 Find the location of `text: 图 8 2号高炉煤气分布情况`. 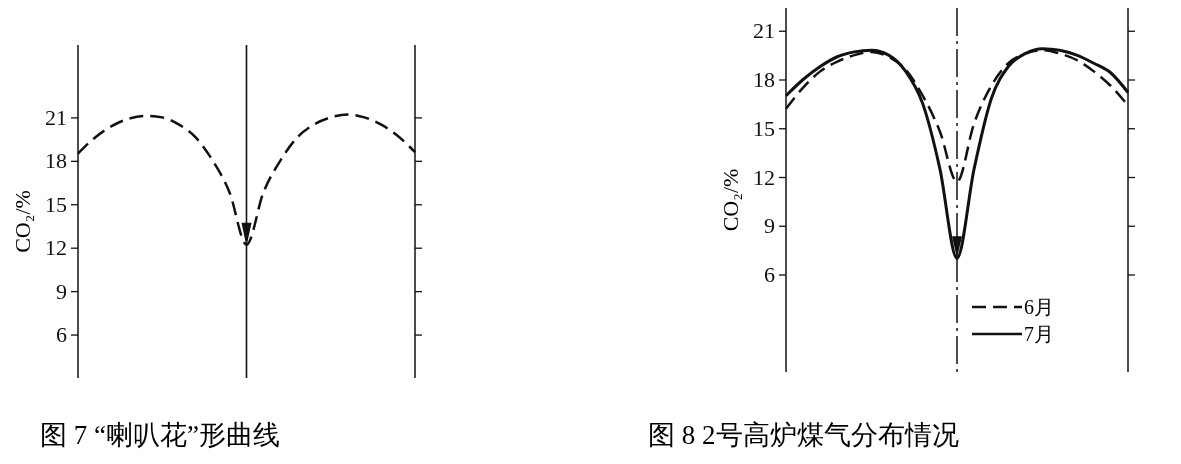

text: 图 8 2号高炉煤气分布情况 is located at coordinates (803, 435).